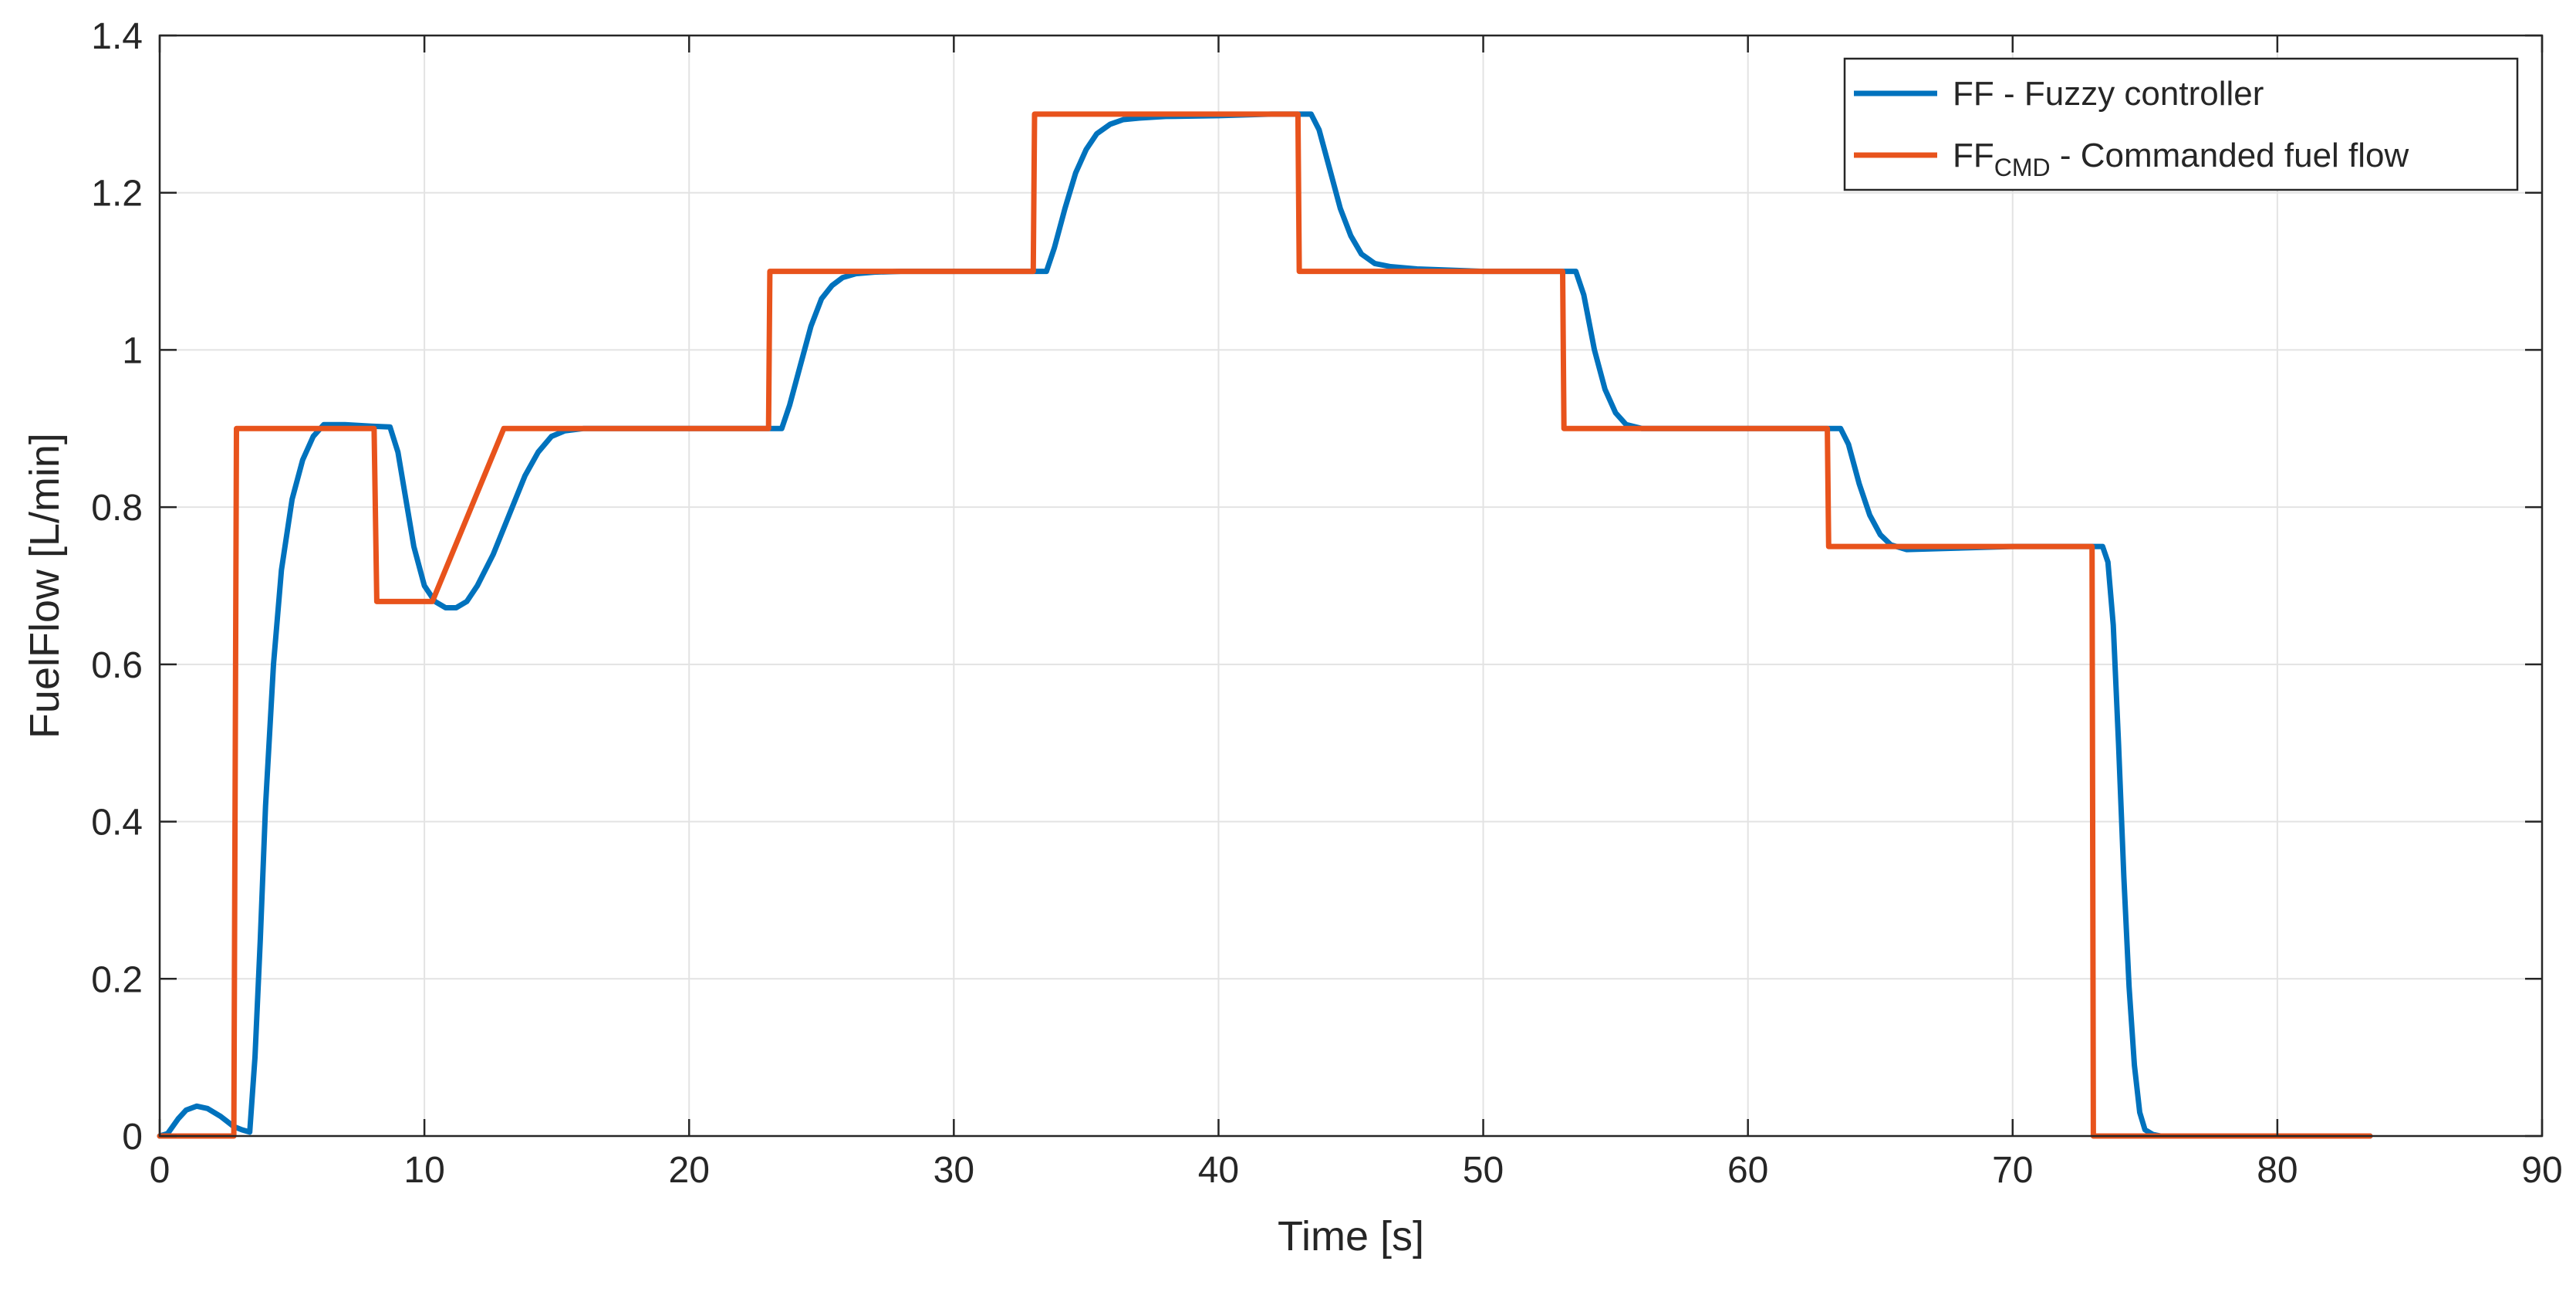 This screenshot has height=1295, width=2576. Describe the element at coordinates (132, 350) in the screenshot. I see `y-tick-label: 1` at that location.